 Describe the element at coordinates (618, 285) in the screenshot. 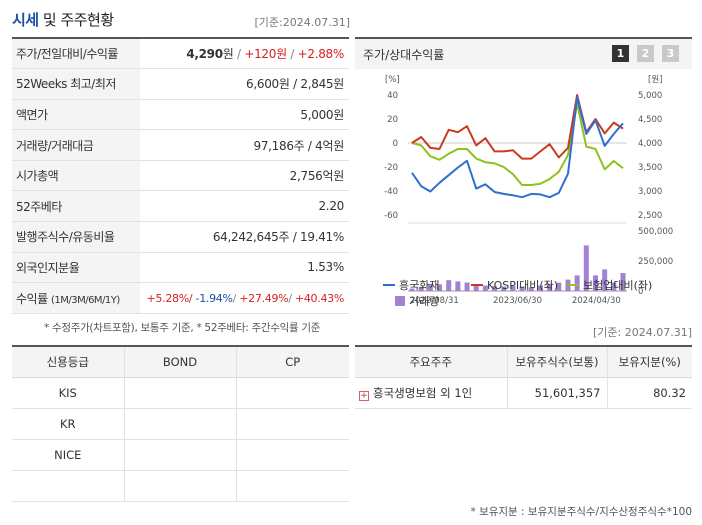

I see `legend-label-insurance: 보험업대비(좌)` at that location.